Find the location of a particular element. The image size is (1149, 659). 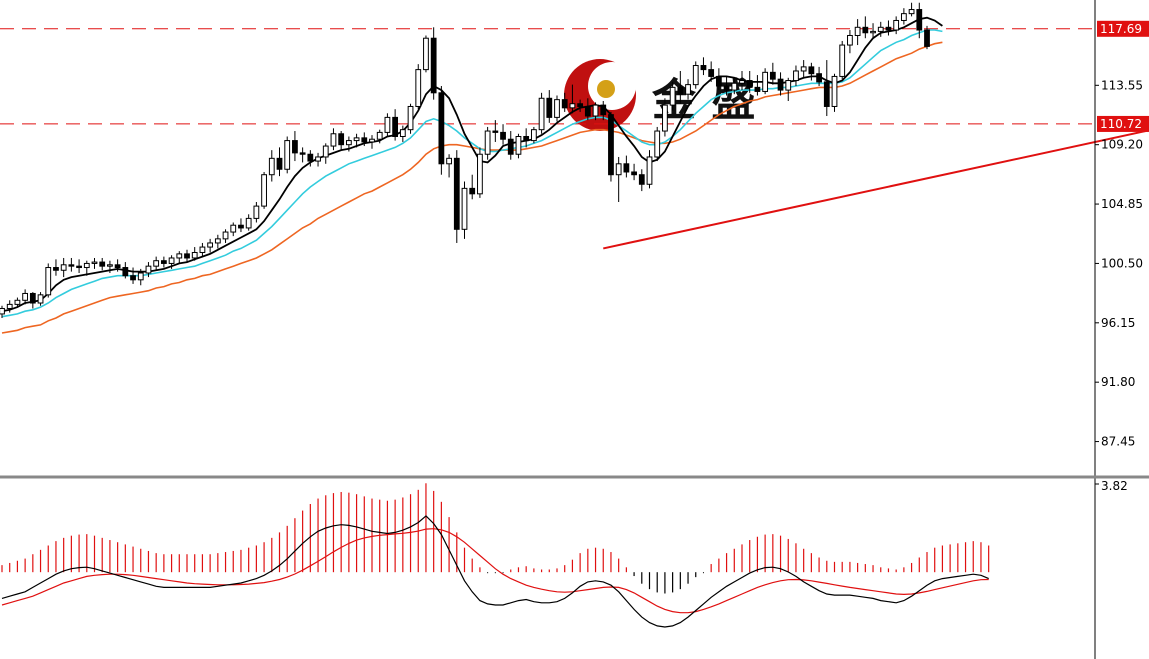

trendline is located at coordinates (876, 151).